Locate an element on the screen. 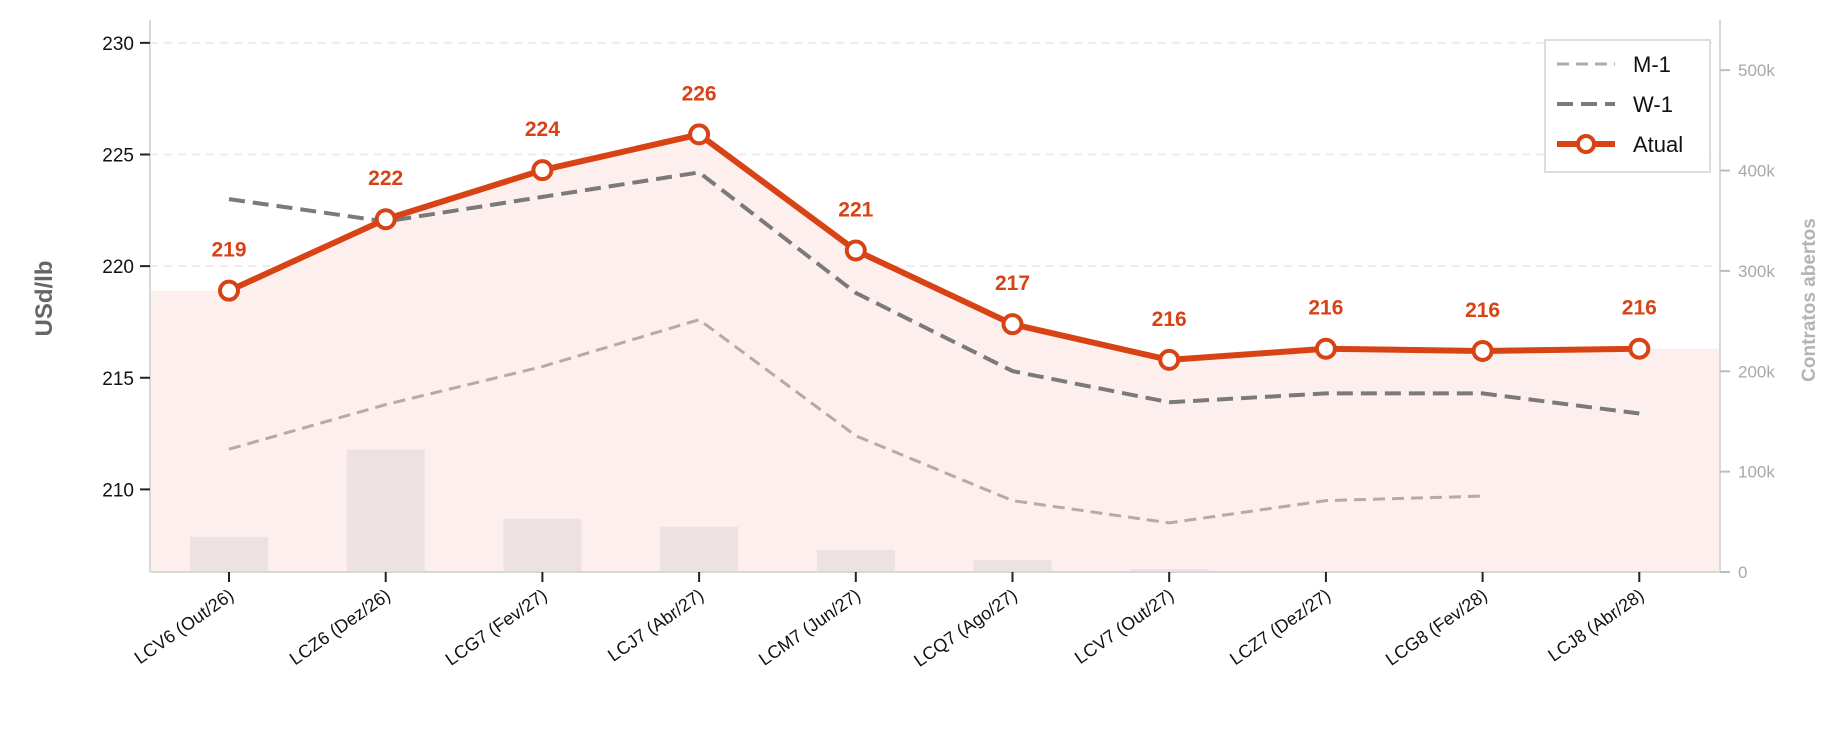 This screenshot has width=1846, height=734. y2-tick-label: 300k is located at coordinates (1756, 271).